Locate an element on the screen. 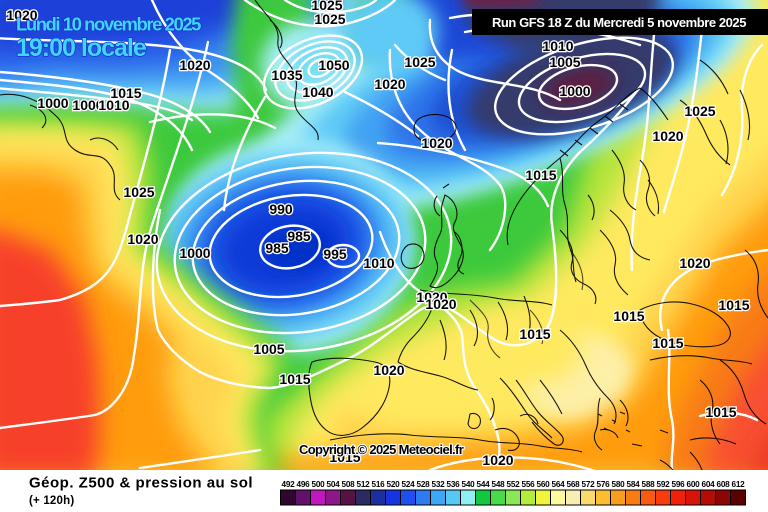 The height and width of the screenshot is (512, 768). svg-text: 1040 is located at coordinates (317, 92).